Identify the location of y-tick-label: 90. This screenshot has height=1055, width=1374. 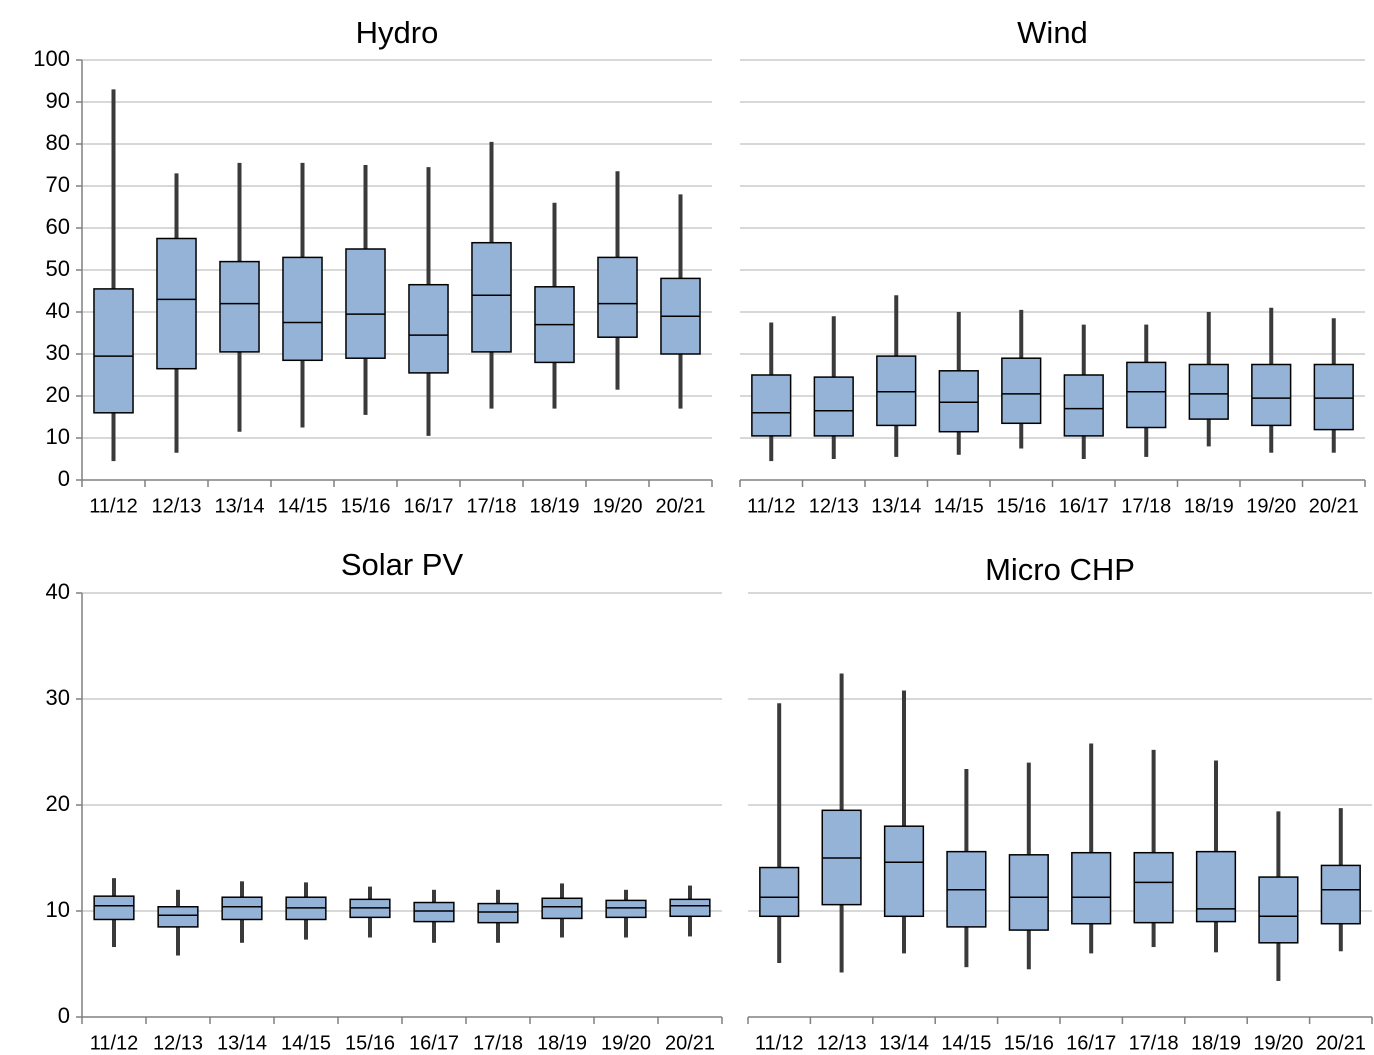
(58, 100).